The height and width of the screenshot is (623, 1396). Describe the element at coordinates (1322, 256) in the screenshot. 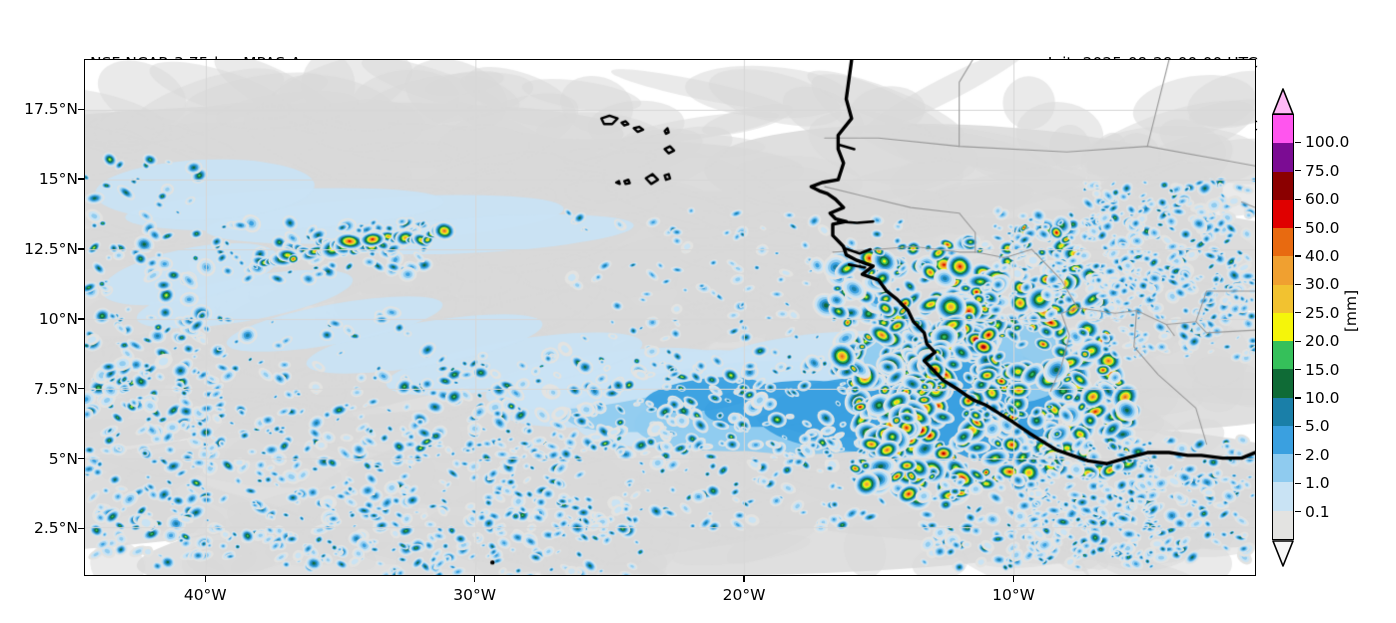

I see `colorbar-tick-label: 40.0` at that location.